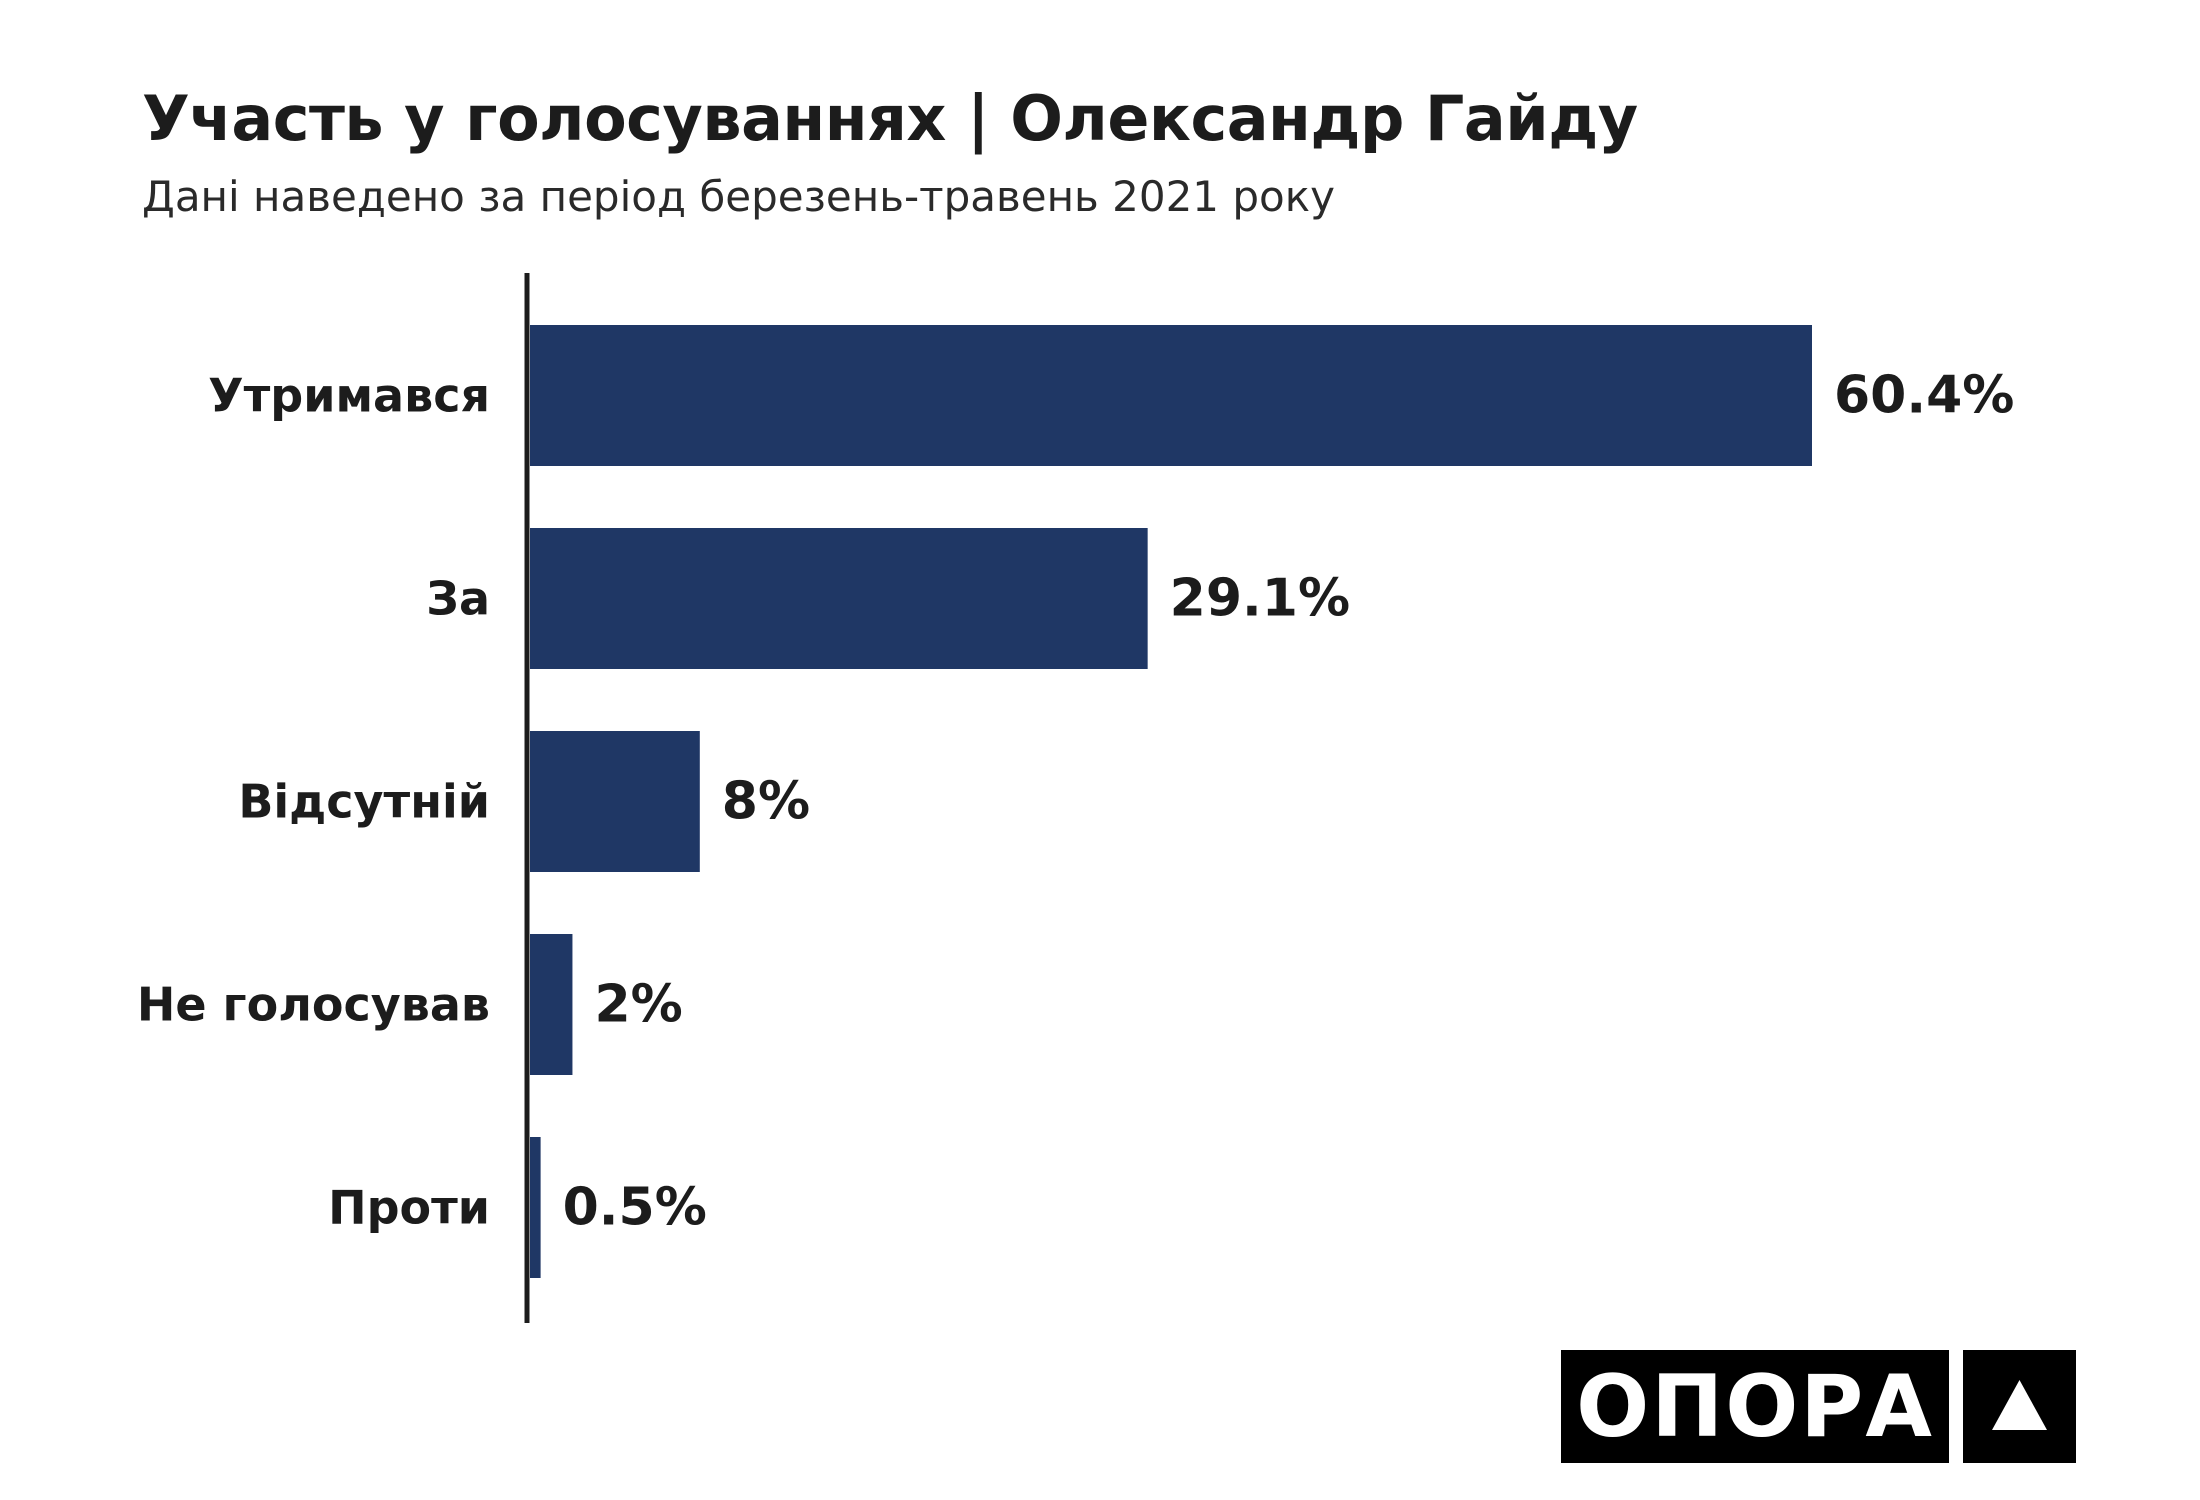 This screenshot has height=1500, width=2200. I want to click on value-label-2: 8%, so click(766, 802).